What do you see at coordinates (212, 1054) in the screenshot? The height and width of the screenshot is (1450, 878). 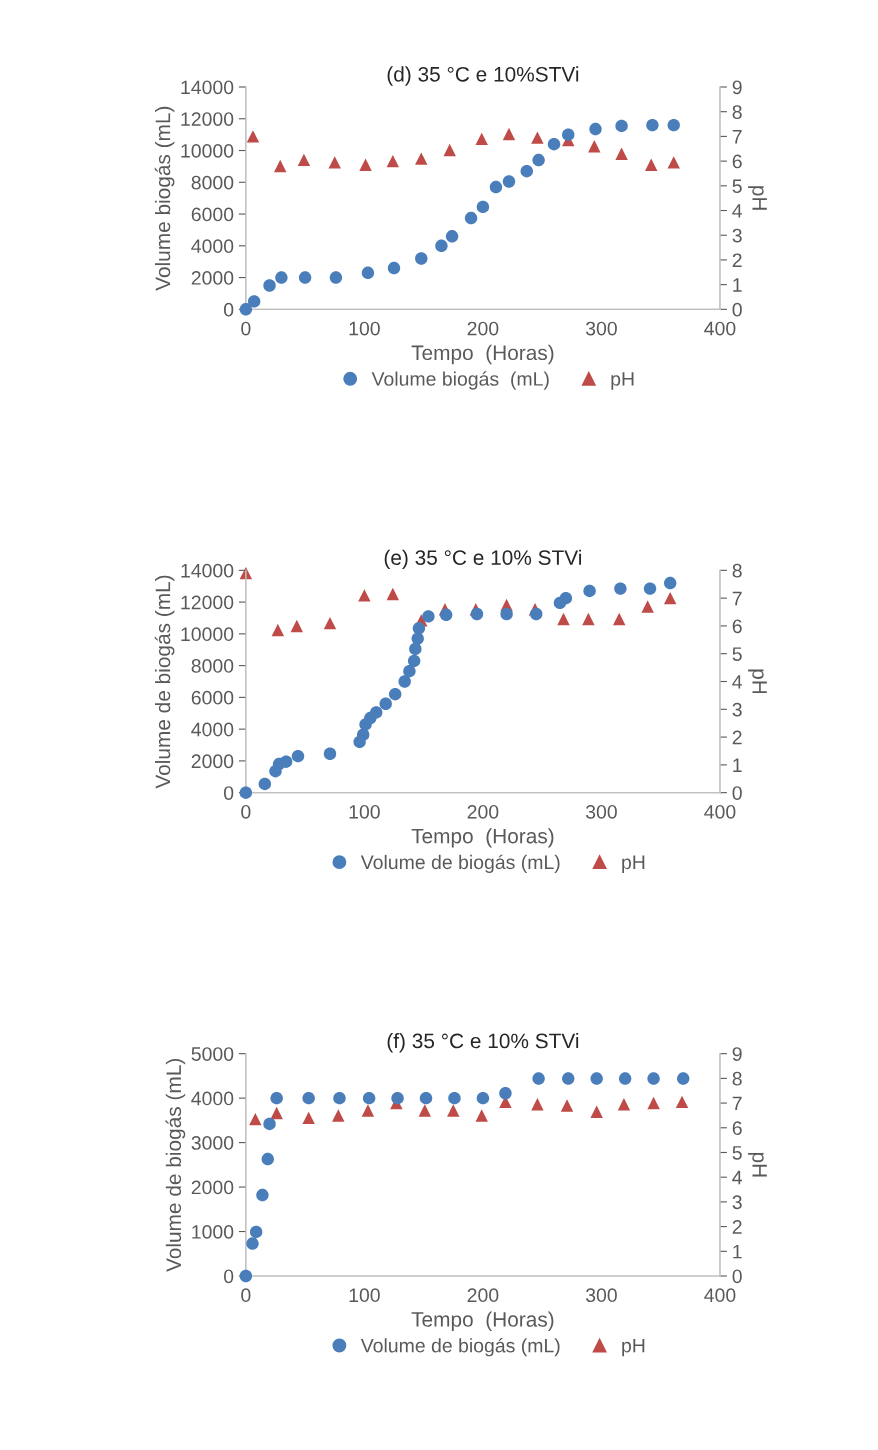 I see `y-tick-label: 5000` at bounding box center [212, 1054].